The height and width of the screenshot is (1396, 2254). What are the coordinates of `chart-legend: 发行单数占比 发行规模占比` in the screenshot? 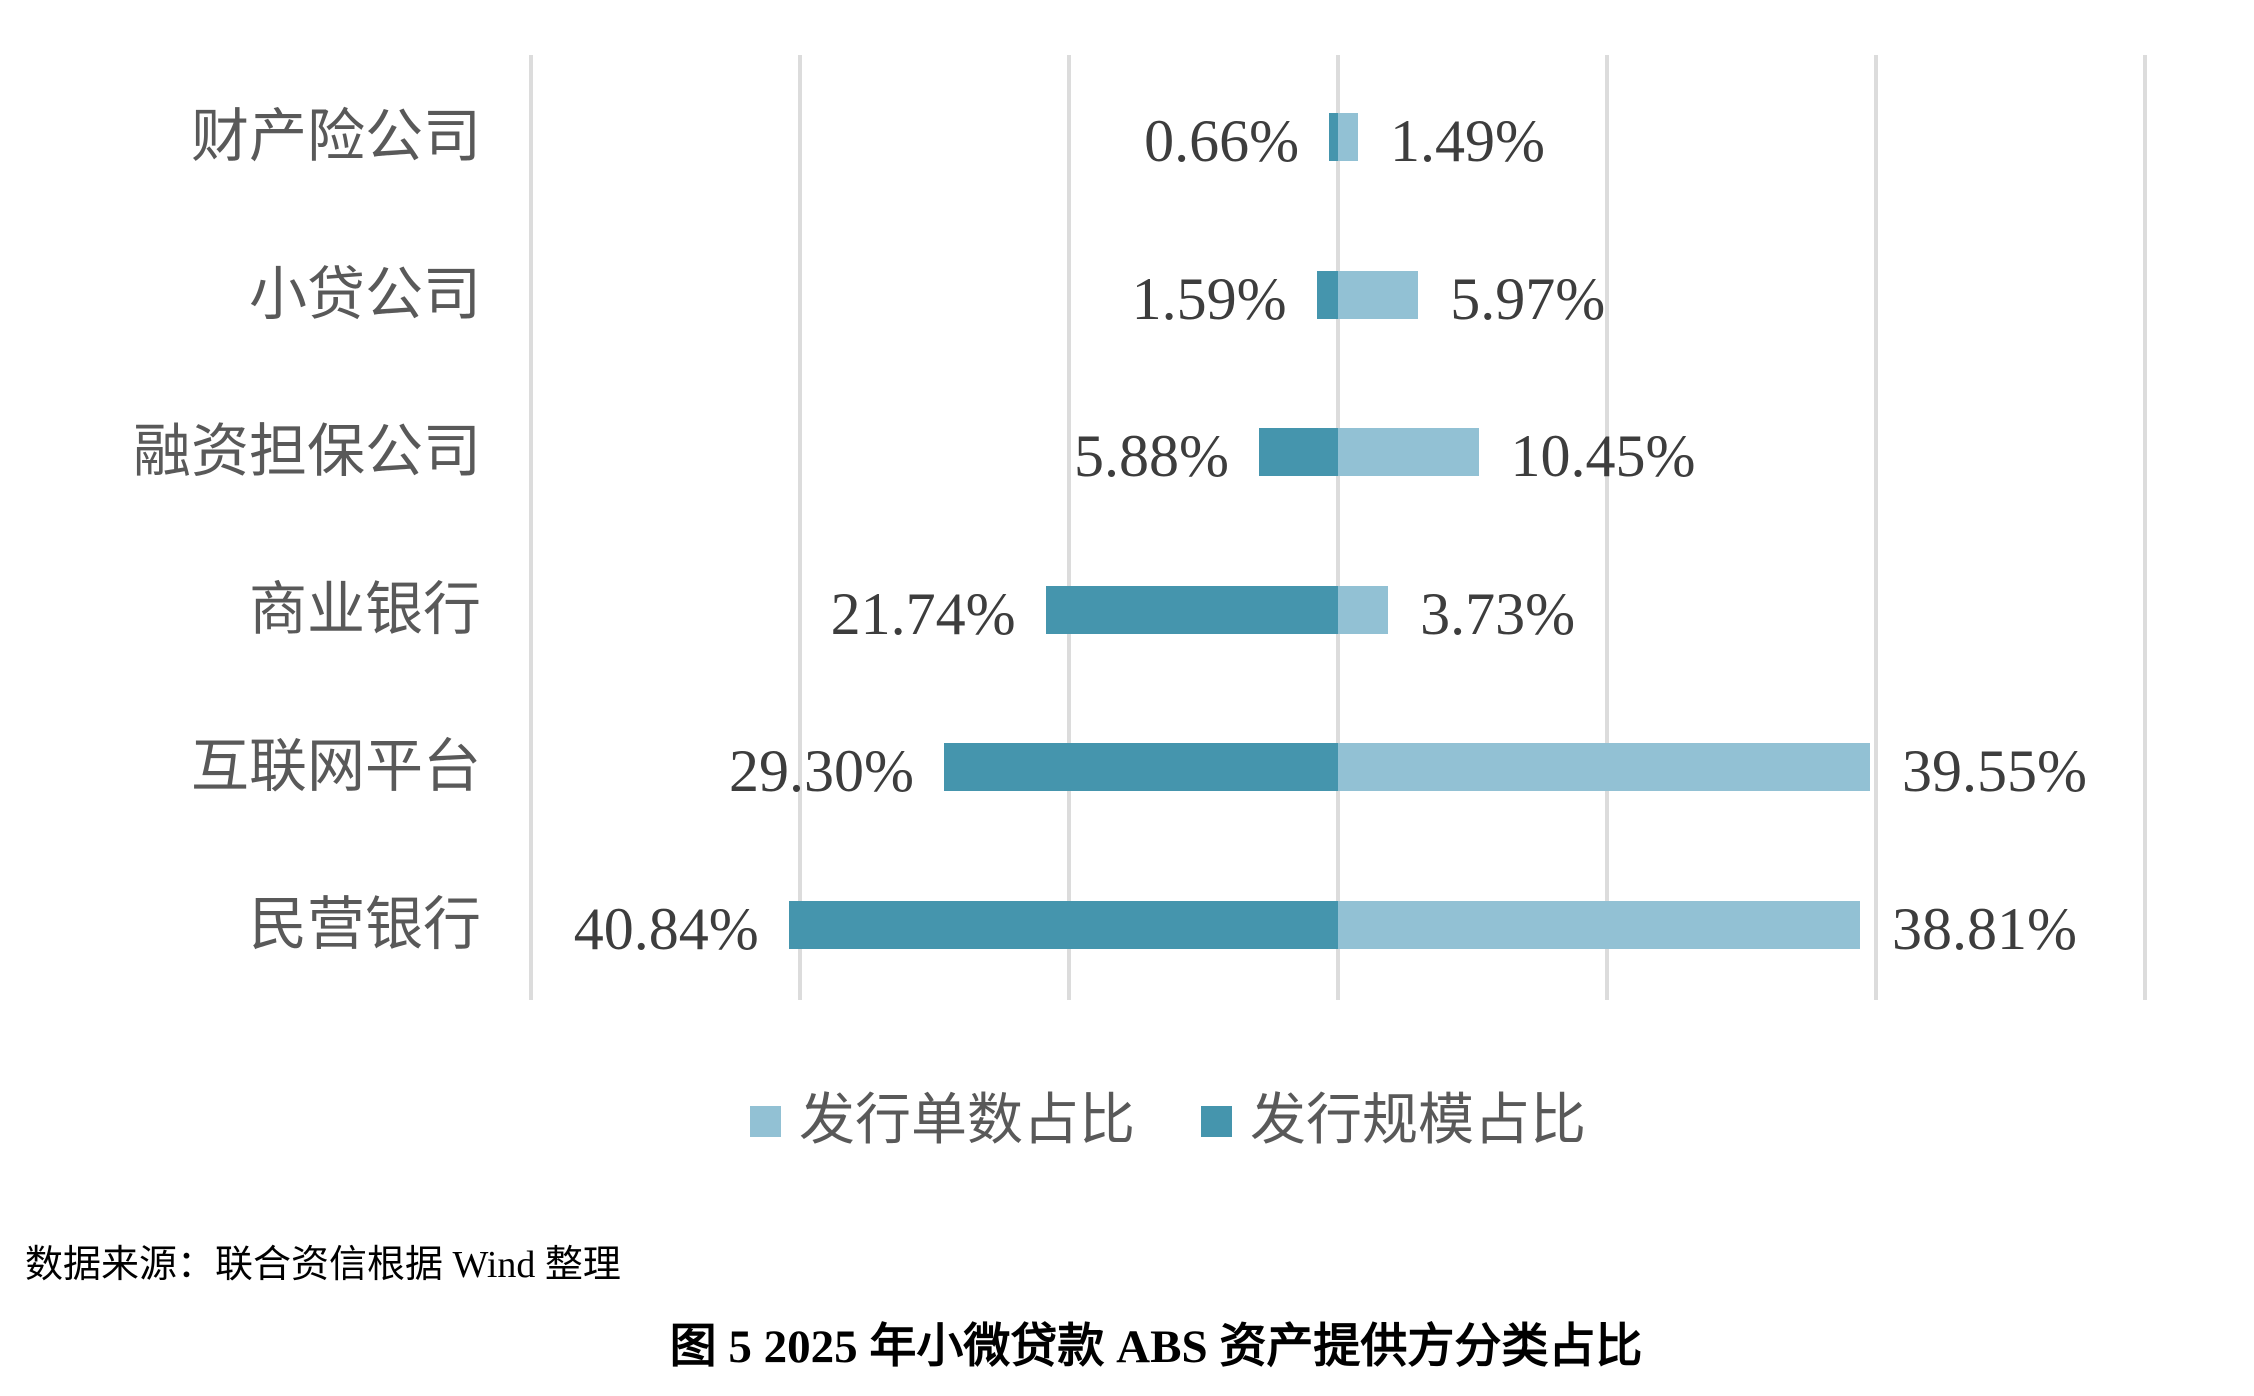 It's located at (1168, 1121).